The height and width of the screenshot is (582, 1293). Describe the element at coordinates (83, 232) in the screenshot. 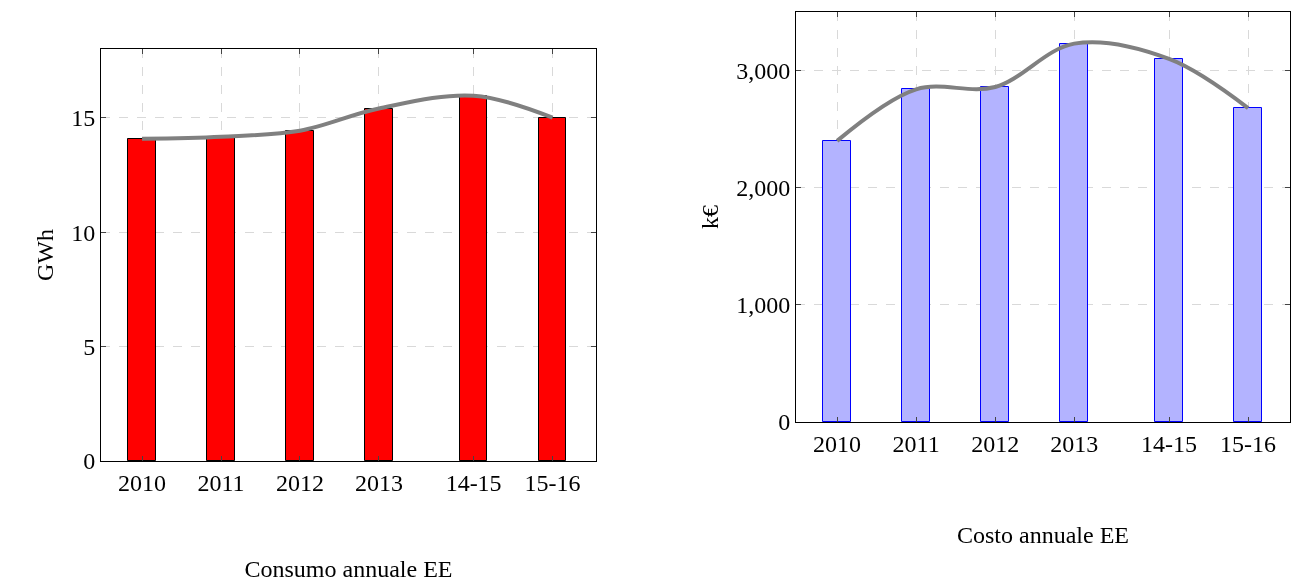

I see `y-tick-label: 10` at that location.